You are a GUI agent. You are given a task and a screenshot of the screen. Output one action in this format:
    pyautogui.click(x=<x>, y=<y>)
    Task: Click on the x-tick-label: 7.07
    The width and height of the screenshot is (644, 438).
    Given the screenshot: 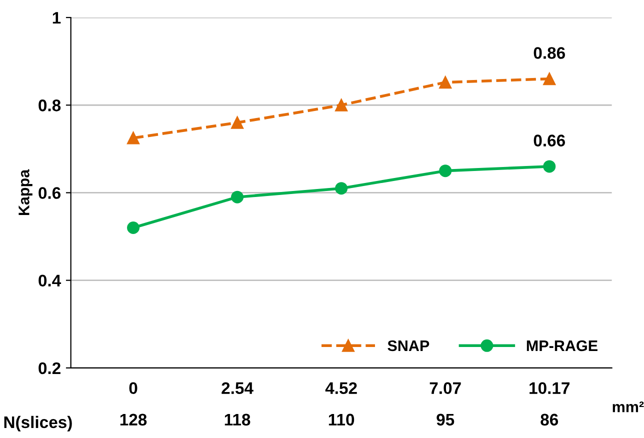 What is the action you would take?
    pyautogui.click(x=445, y=388)
    